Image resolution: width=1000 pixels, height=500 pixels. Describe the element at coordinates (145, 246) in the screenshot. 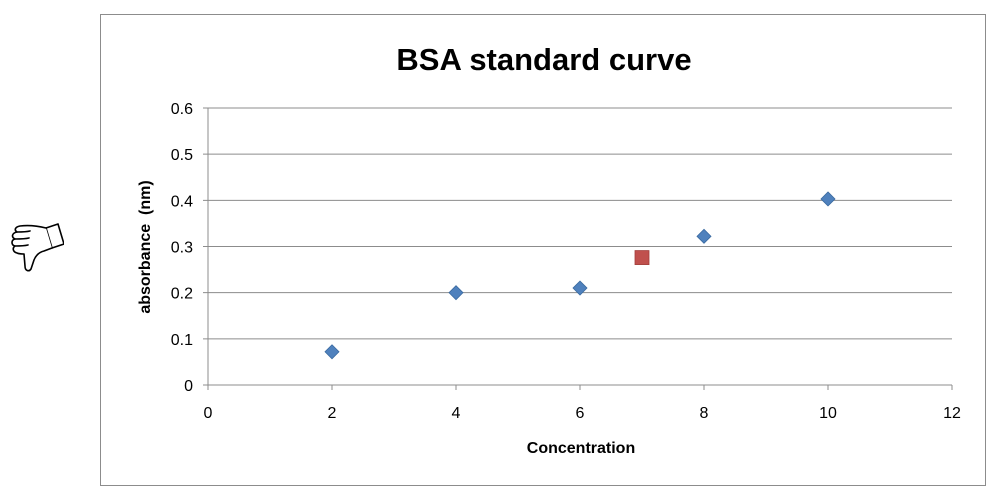

I see `y-axis-label: absorbance (nm)` at that location.